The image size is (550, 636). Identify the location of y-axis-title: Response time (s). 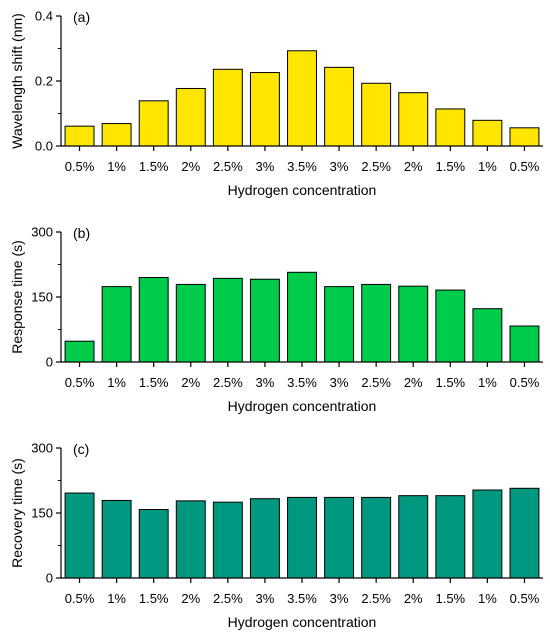
(17, 297).